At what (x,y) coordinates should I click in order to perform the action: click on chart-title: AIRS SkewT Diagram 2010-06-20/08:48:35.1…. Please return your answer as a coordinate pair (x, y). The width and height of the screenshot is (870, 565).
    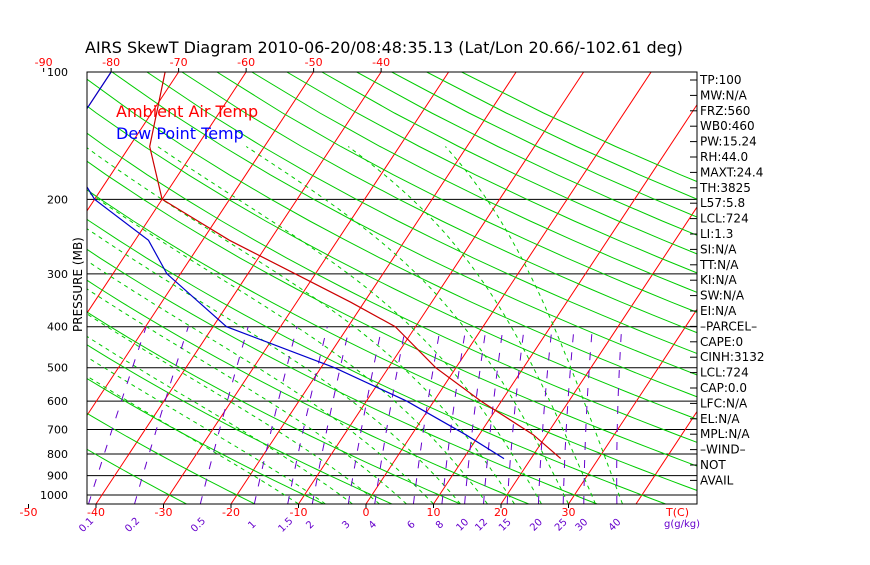
    Looking at the image, I should click on (384, 47).